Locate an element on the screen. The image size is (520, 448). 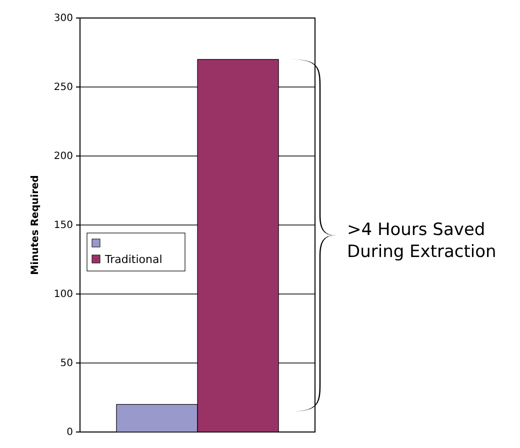
legend-label: Traditional is located at coordinates (133, 259).